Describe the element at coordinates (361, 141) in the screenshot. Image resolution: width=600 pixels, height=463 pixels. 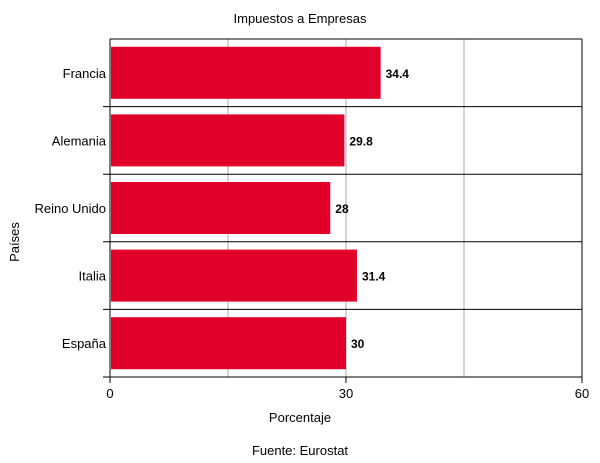
I see `value-label: 29.8` at that location.